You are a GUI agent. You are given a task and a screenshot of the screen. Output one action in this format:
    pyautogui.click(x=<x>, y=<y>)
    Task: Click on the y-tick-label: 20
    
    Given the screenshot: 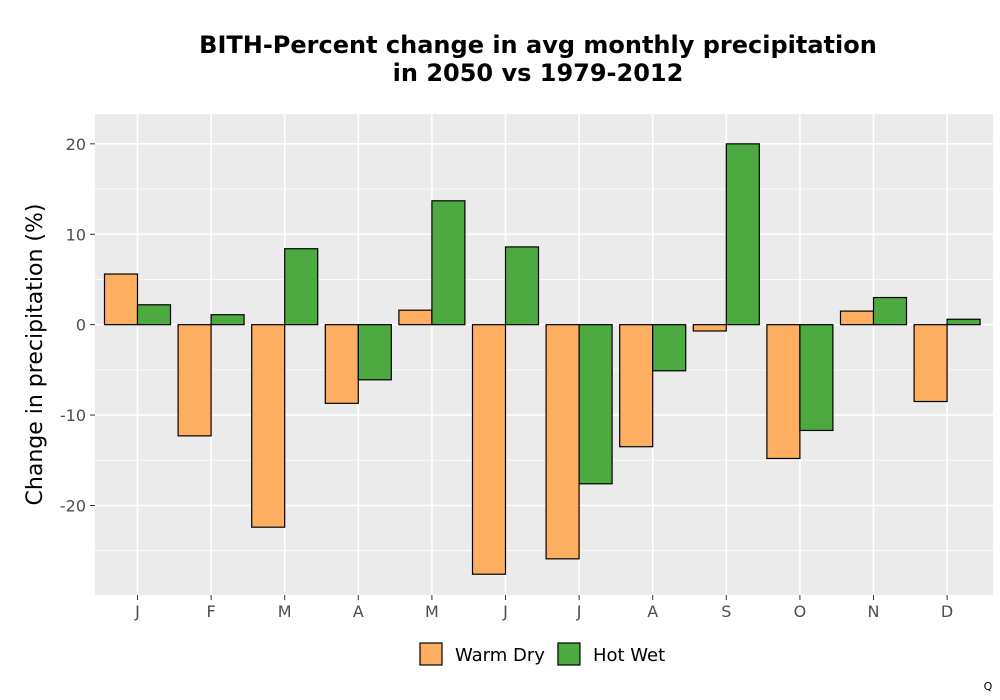 What is the action you would take?
    pyautogui.click(x=76, y=144)
    